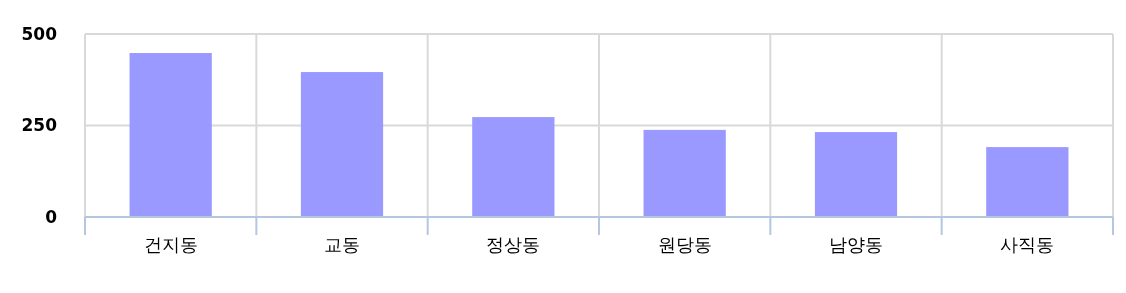 The image size is (1126, 293). Describe the element at coordinates (684, 244) in the screenshot. I see `x-tick-label: 원당동` at that location.